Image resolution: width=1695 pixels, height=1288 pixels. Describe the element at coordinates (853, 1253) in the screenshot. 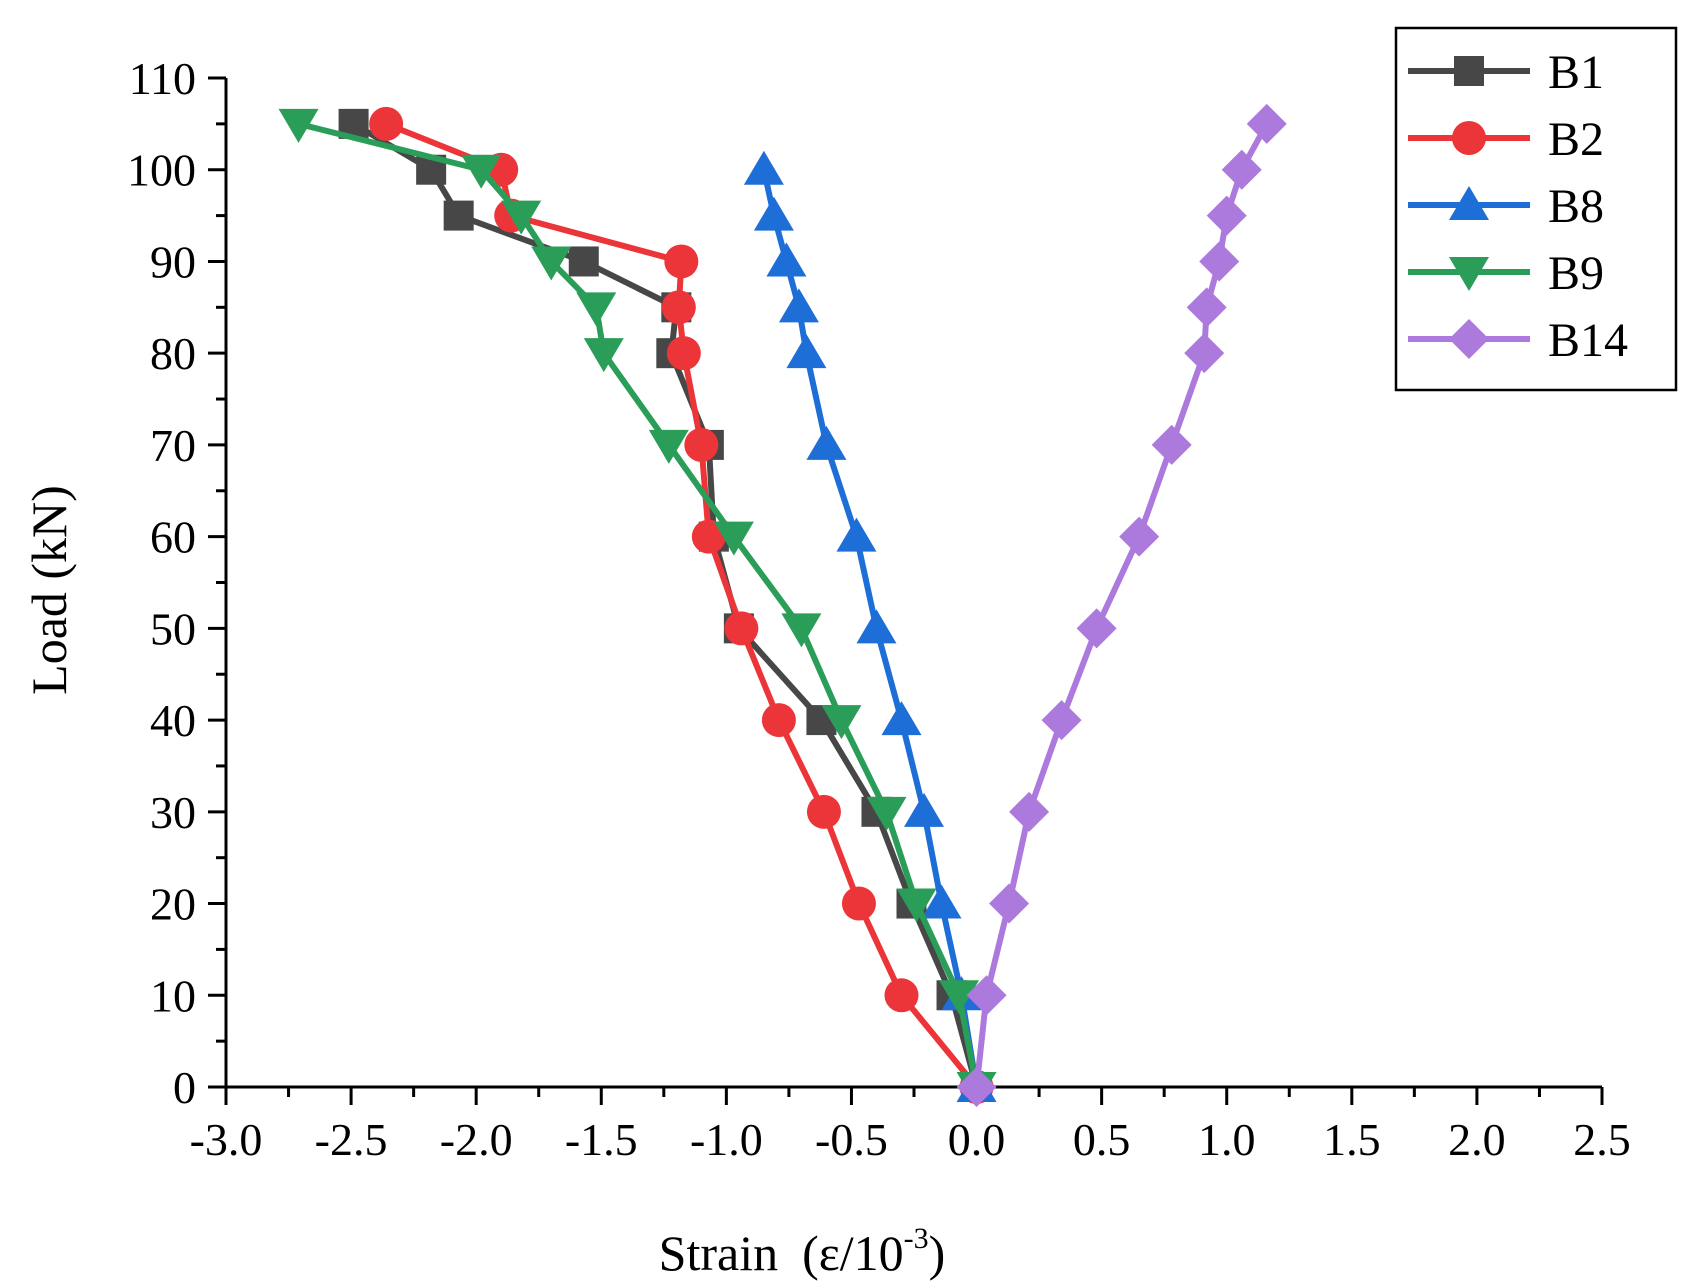

I see `x-axis-title-unit: (ε/10` at that location.